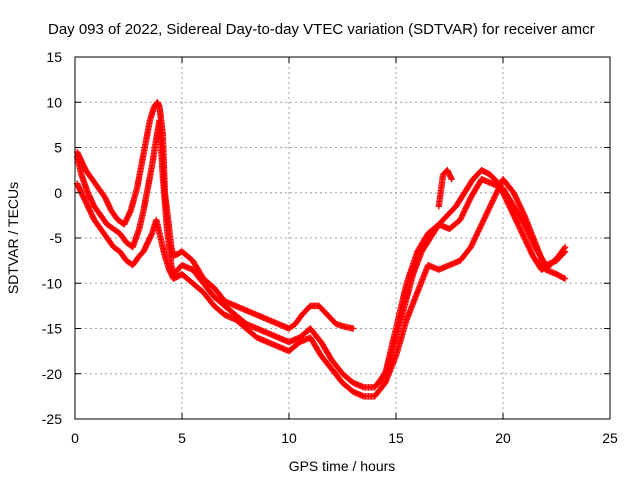 The width and height of the screenshot is (640, 480). Describe the element at coordinates (54, 102) in the screenshot. I see `y-tick-label: 10` at that location.